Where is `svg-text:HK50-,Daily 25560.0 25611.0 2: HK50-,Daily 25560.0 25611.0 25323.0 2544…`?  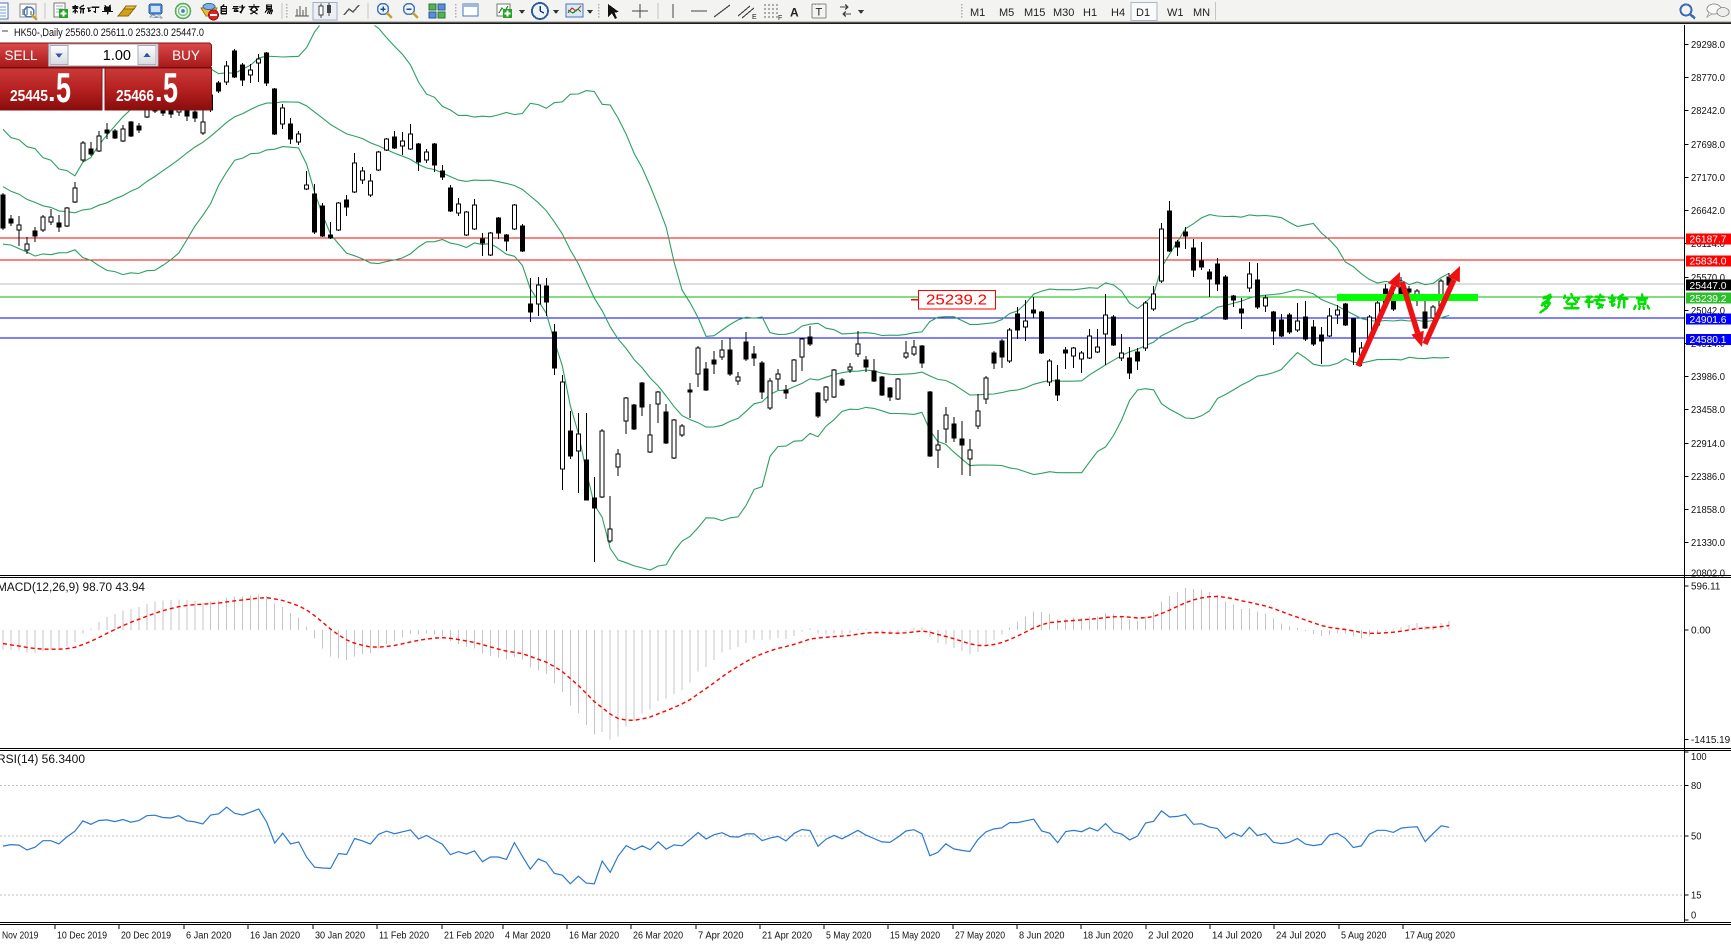 svg-text:HK50-,Daily 25560.0 25611.0 2: HK50-,Daily 25560.0 25611.0 25323.0 2544… is located at coordinates (109, 33).